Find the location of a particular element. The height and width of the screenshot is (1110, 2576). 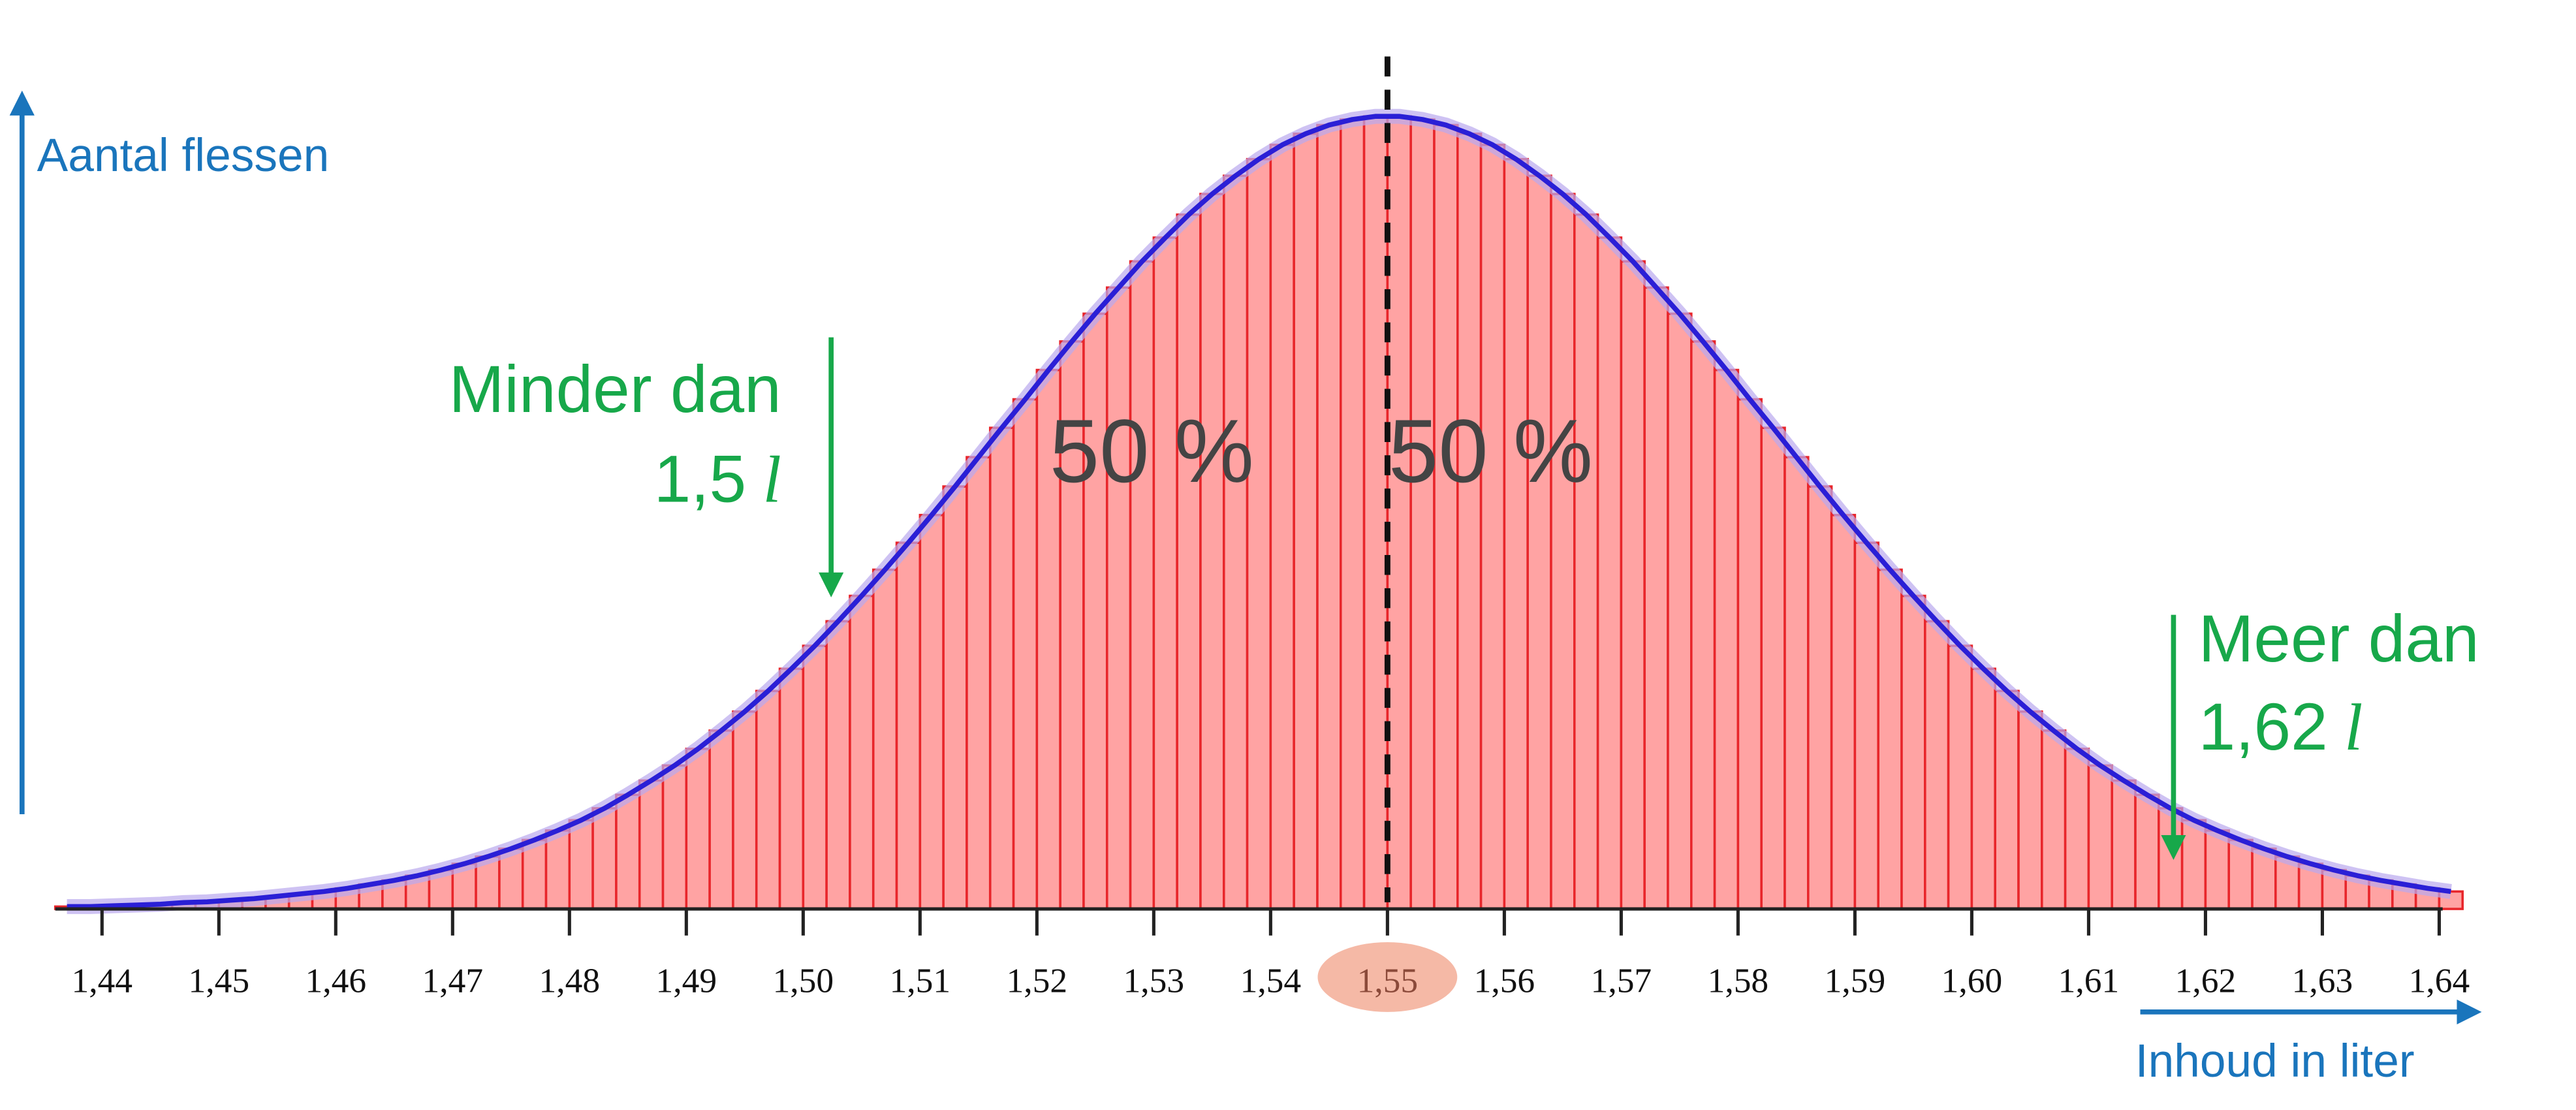

x-tick-label: 1,46 is located at coordinates (336, 980).